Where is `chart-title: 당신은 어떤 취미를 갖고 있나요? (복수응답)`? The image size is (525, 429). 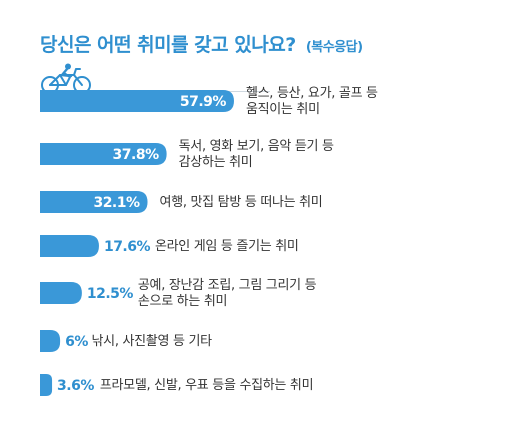
chart-title: 당신은 어떤 취미를 갖고 있나요? (복수응답) is located at coordinates (201, 43).